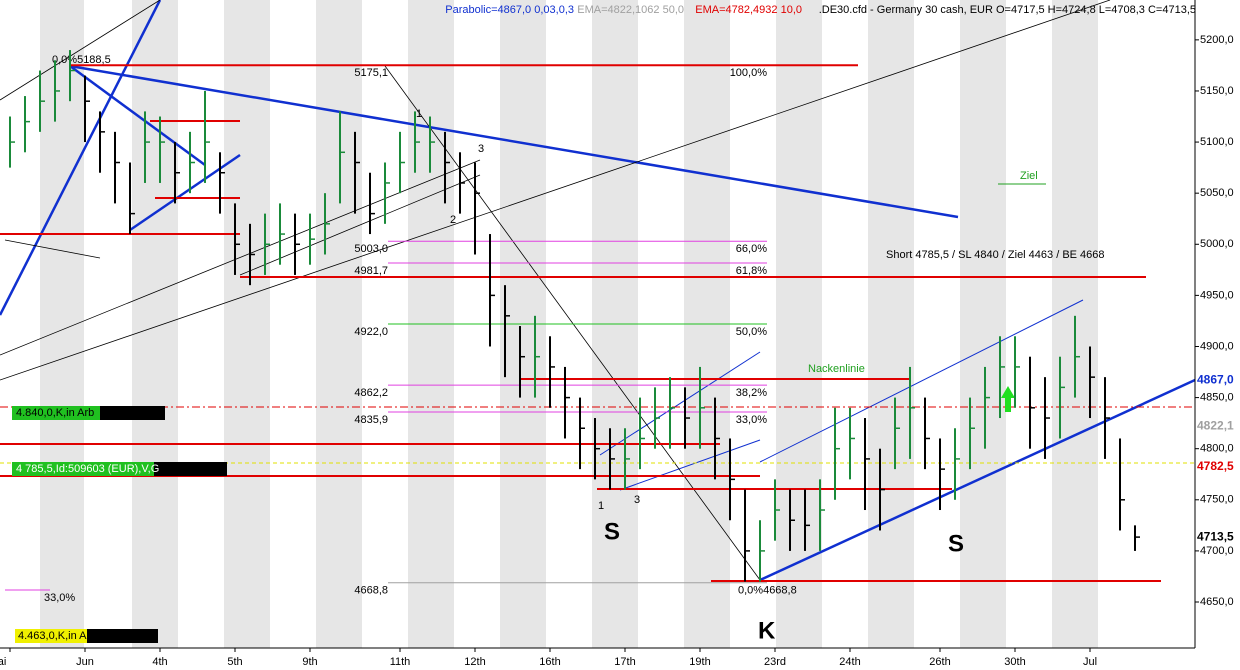  Describe the element at coordinates (1217, 142) in the screenshot. I see `y-tick-label: 5100,0` at that location.